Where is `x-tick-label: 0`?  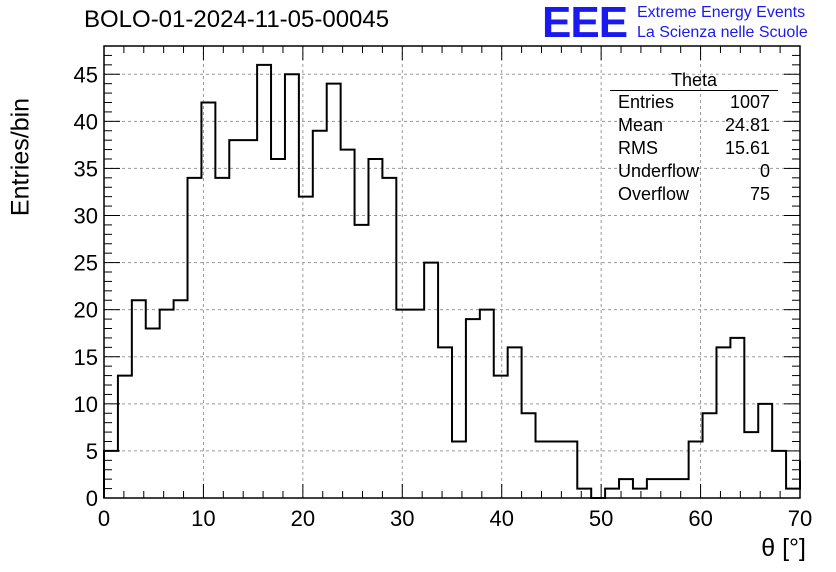
x-tick-label: 0 is located at coordinates (104, 518).